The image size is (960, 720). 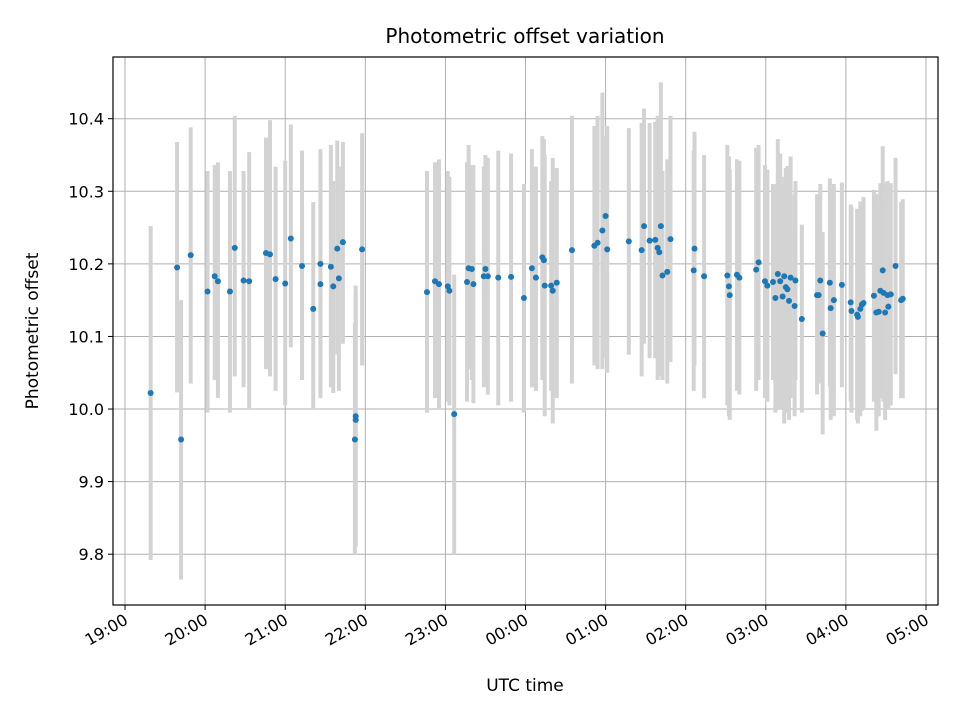 What do you see at coordinates (91, 554) in the screenshot?
I see `y-tick-label: 9.8` at bounding box center [91, 554].